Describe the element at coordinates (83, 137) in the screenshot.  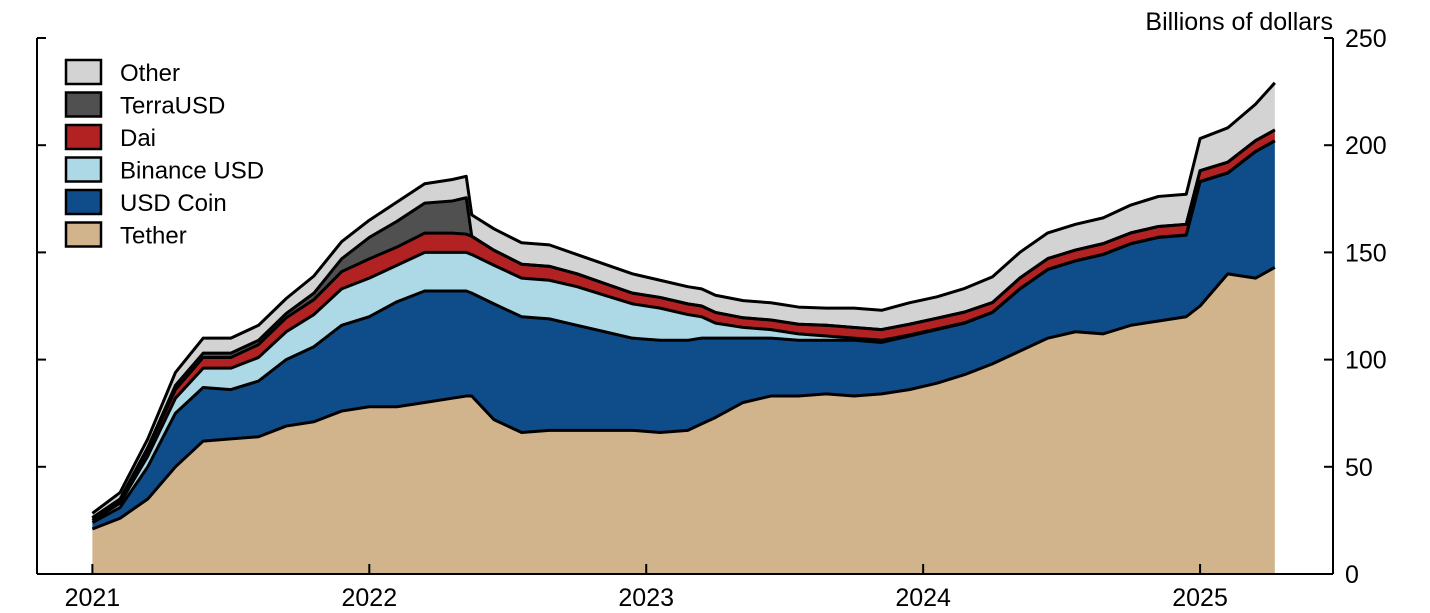
I see `legend-swatch-dai` at that location.